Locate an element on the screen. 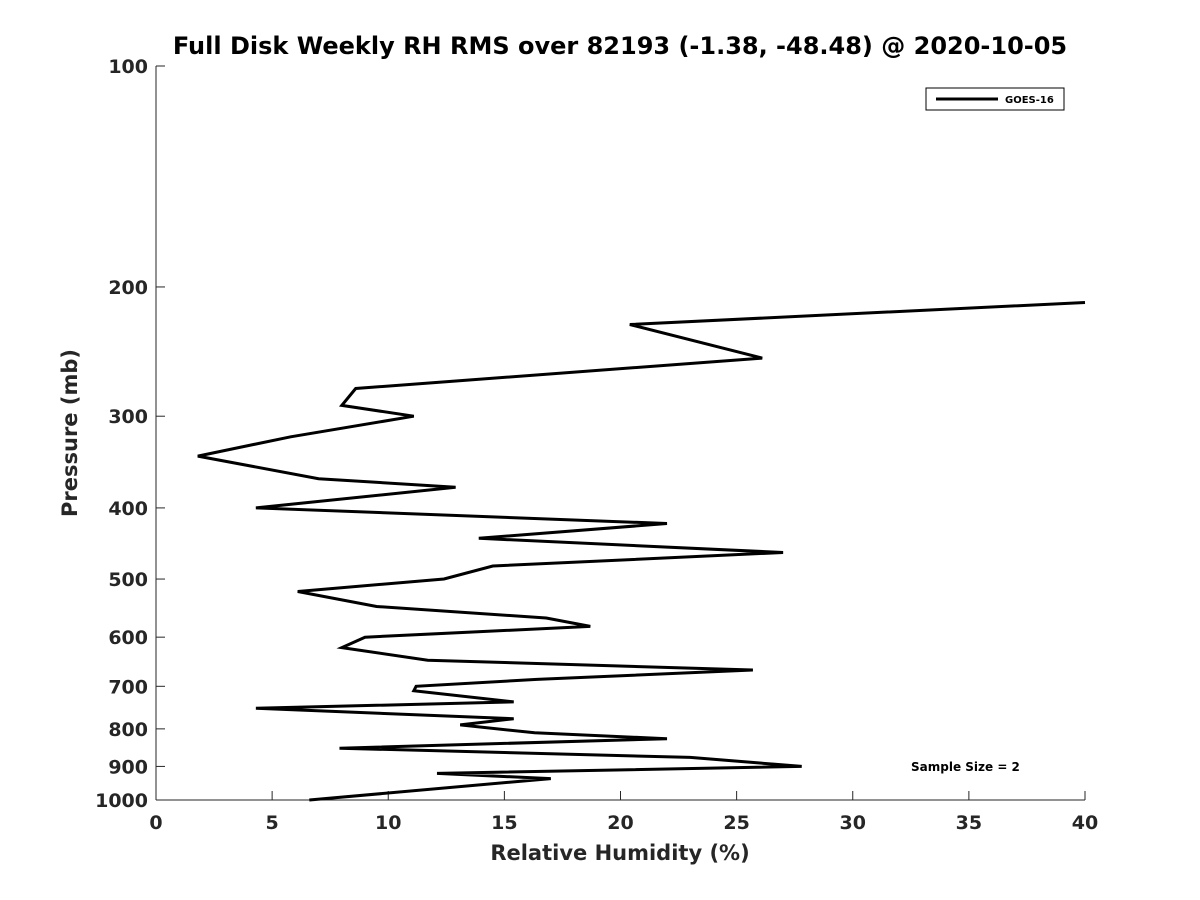 The width and height of the screenshot is (1200, 900). x-tick-label: 10 is located at coordinates (388, 823).